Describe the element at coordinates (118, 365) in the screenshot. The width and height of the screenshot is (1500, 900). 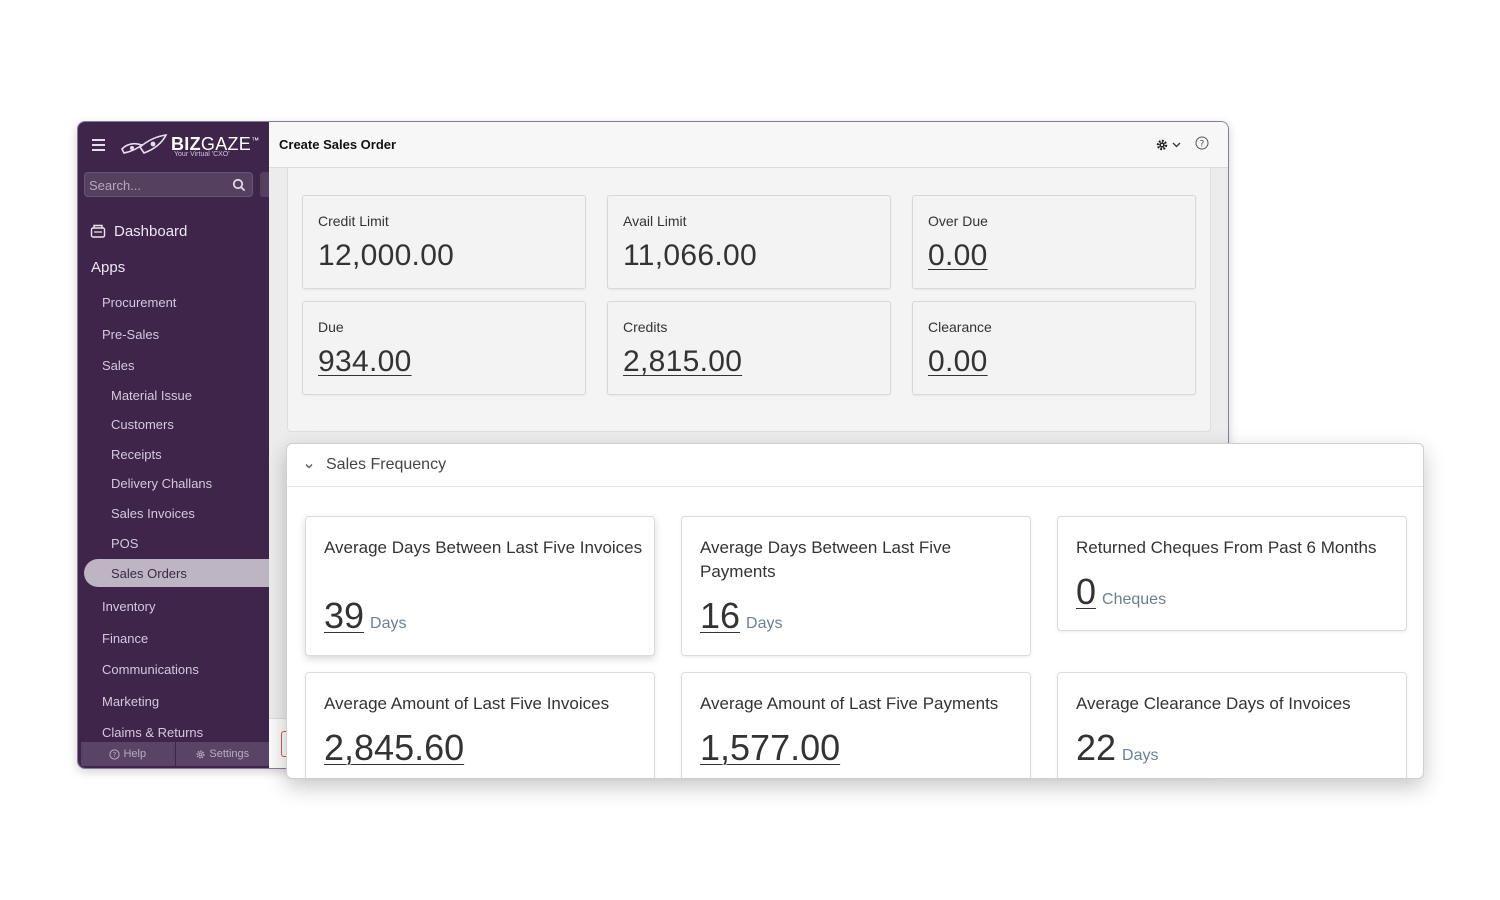
I see `sidebar-item-sales: Sales` at that location.